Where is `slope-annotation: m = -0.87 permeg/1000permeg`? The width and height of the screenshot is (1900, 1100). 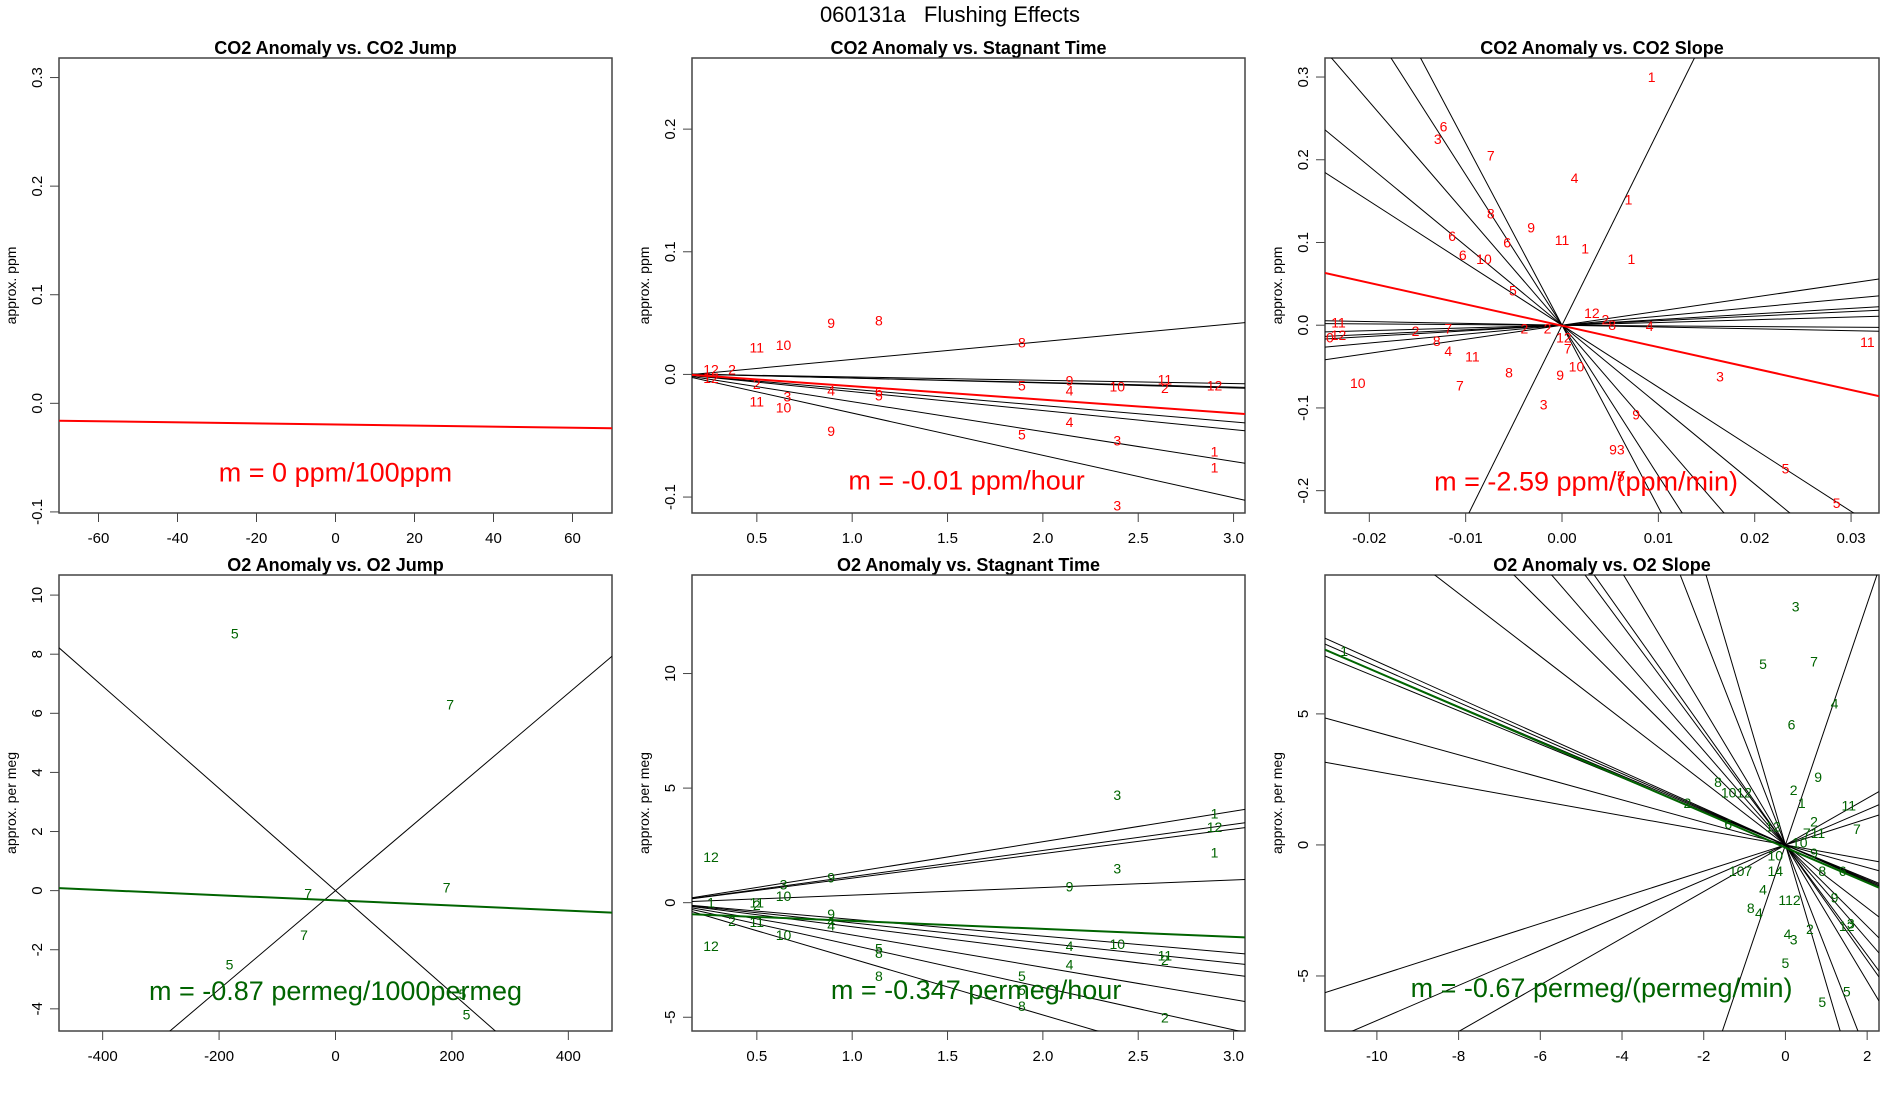 slope-annotation: m = -0.87 permeg/1000permeg is located at coordinates (335, 991).